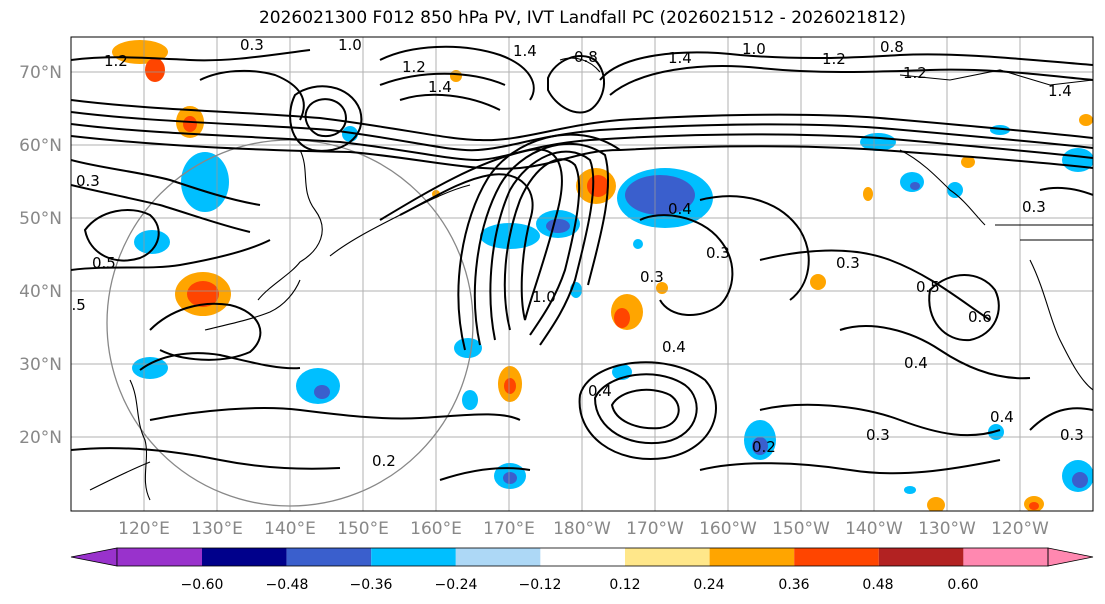  I want to click on lon-tick-label: 120°E, so click(144, 529).